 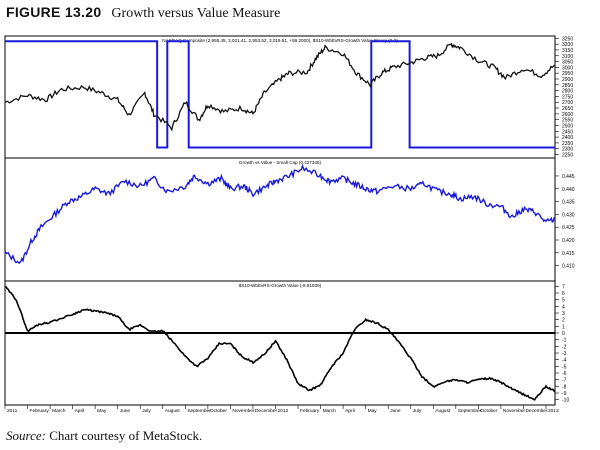 What do you see at coordinates (568, 254) in the screenshot?
I see `y-tick-label: 0.415` at bounding box center [568, 254].